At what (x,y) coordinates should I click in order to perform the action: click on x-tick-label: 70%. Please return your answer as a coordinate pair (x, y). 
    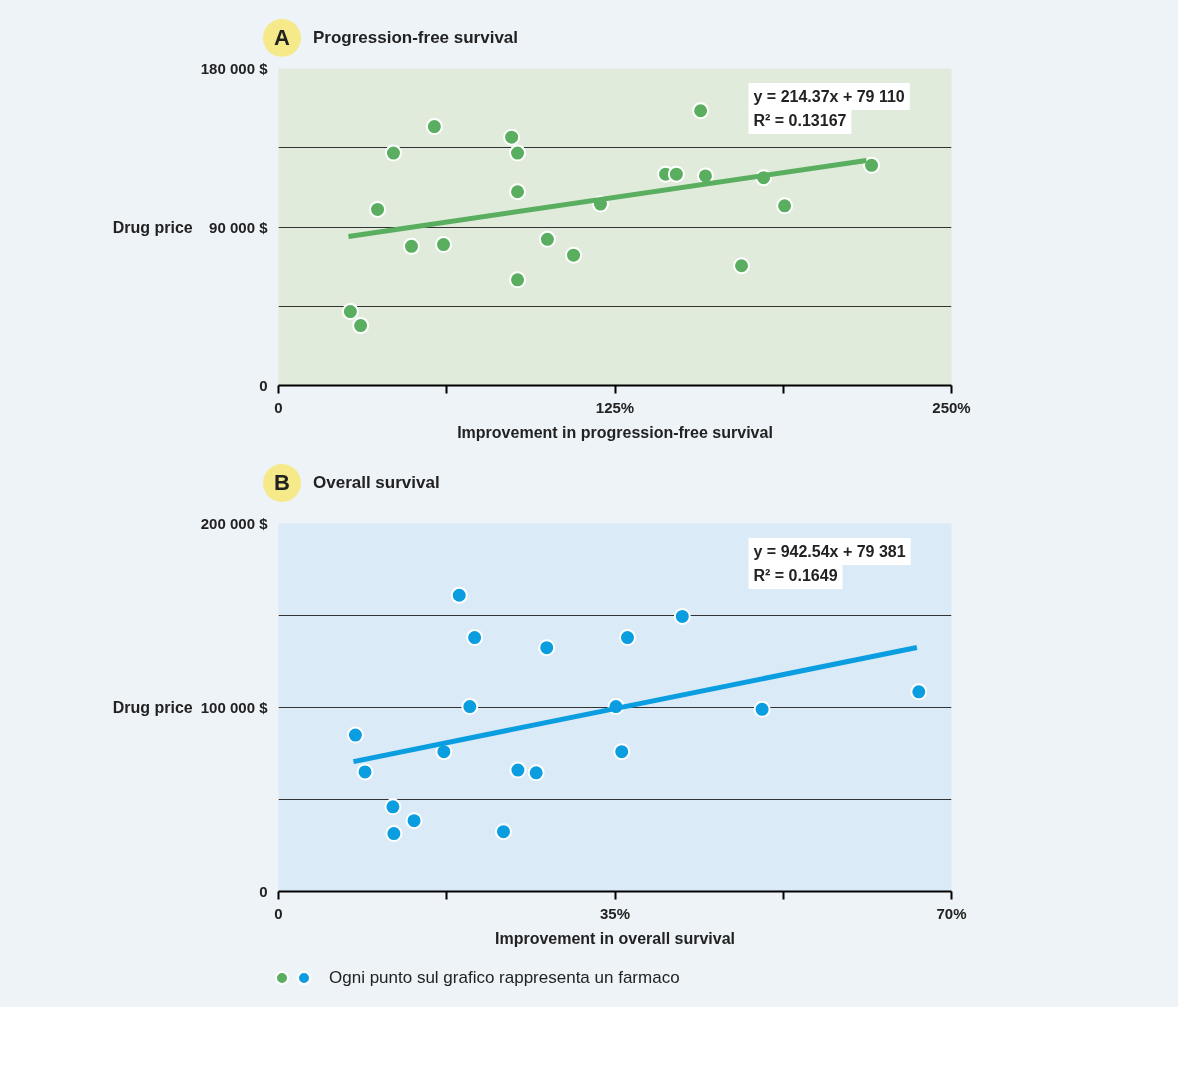
    Looking at the image, I should click on (951, 913).